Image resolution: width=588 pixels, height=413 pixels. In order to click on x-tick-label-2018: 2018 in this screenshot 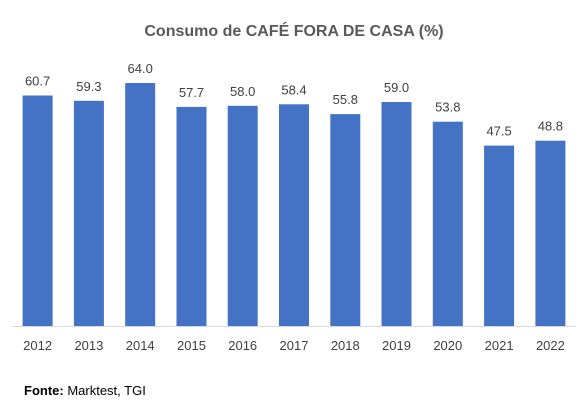, I will do `click(345, 345)`.